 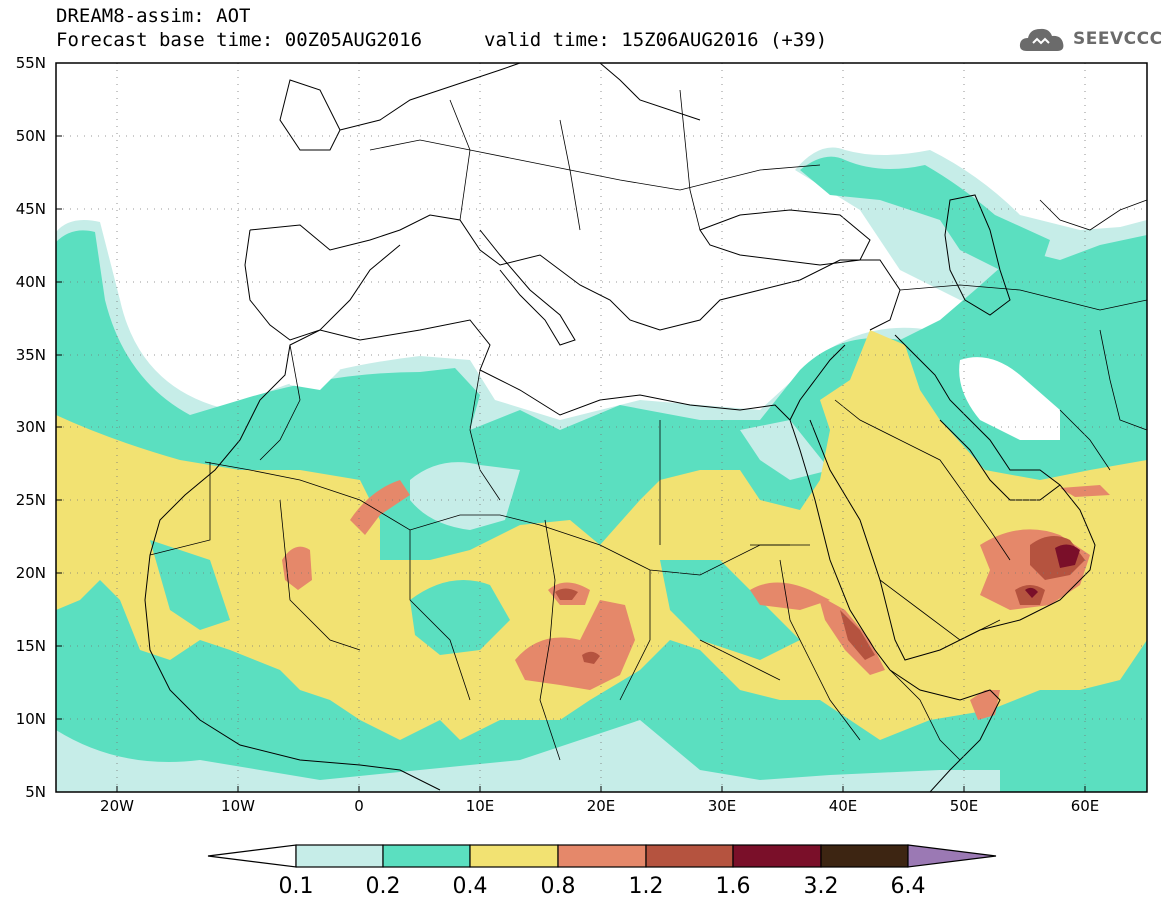 What do you see at coordinates (977, 255) in the screenshot?
I see `caspian-coast` at bounding box center [977, 255].